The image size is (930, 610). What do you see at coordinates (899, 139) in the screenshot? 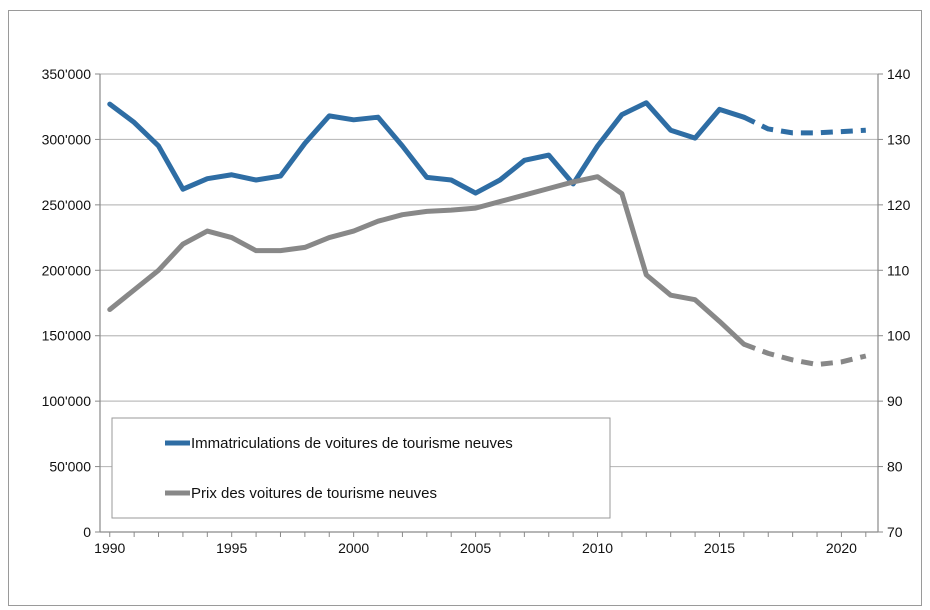
I see `y-right-tick-label: 130` at bounding box center [899, 139].